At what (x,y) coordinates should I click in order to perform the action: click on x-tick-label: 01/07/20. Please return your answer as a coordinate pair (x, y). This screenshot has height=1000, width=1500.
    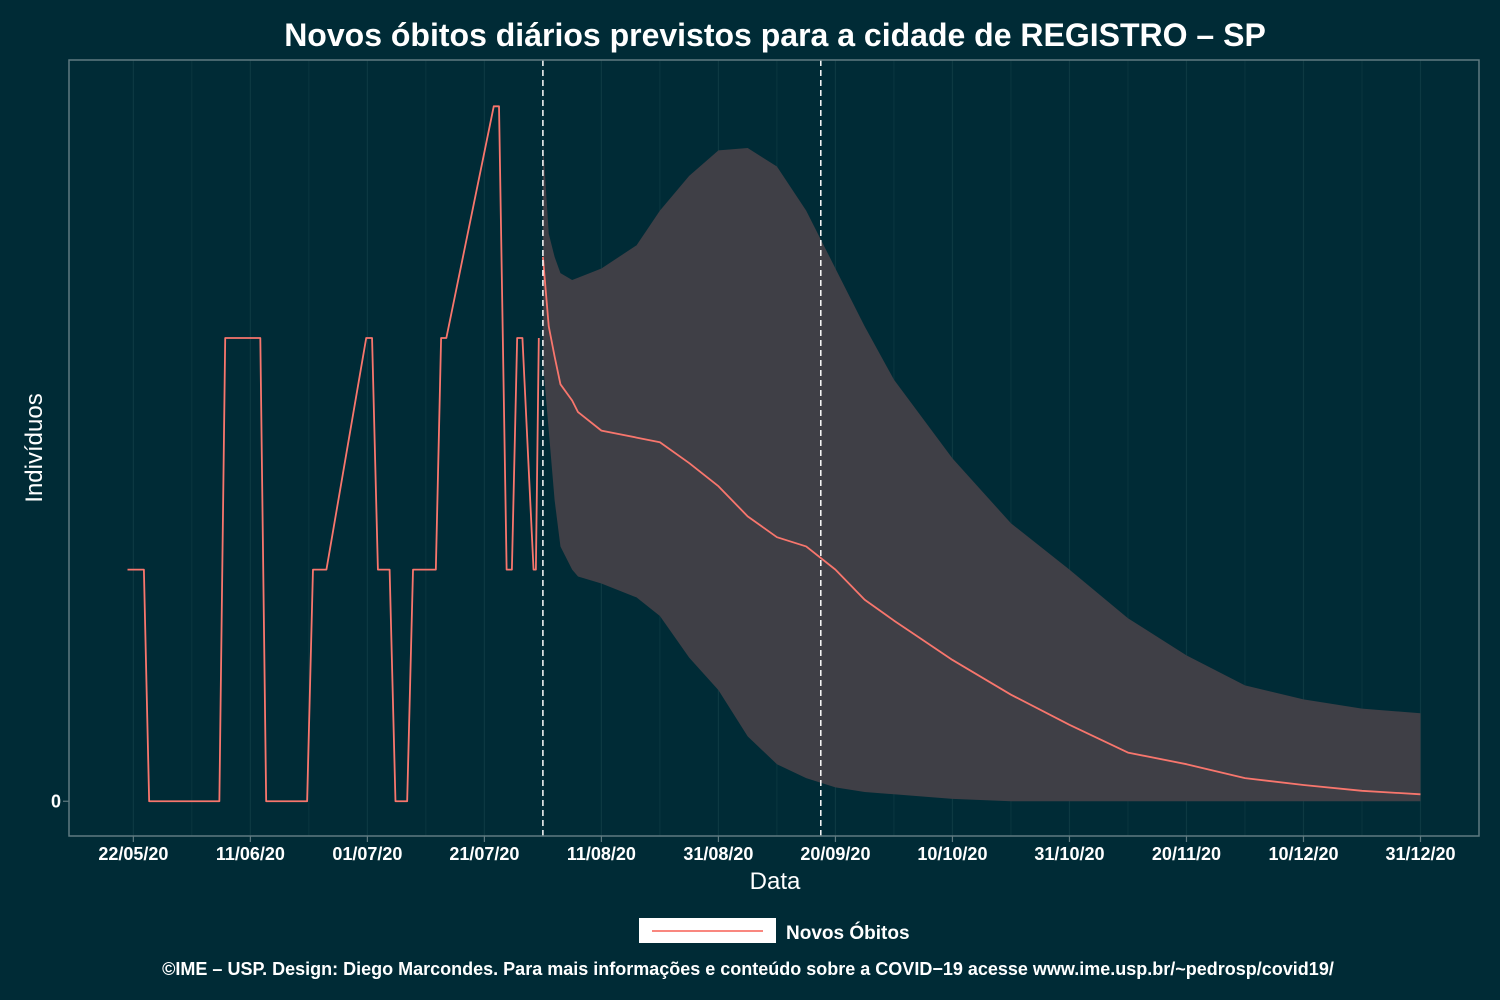
    Looking at the image, I should click on (367, 854).